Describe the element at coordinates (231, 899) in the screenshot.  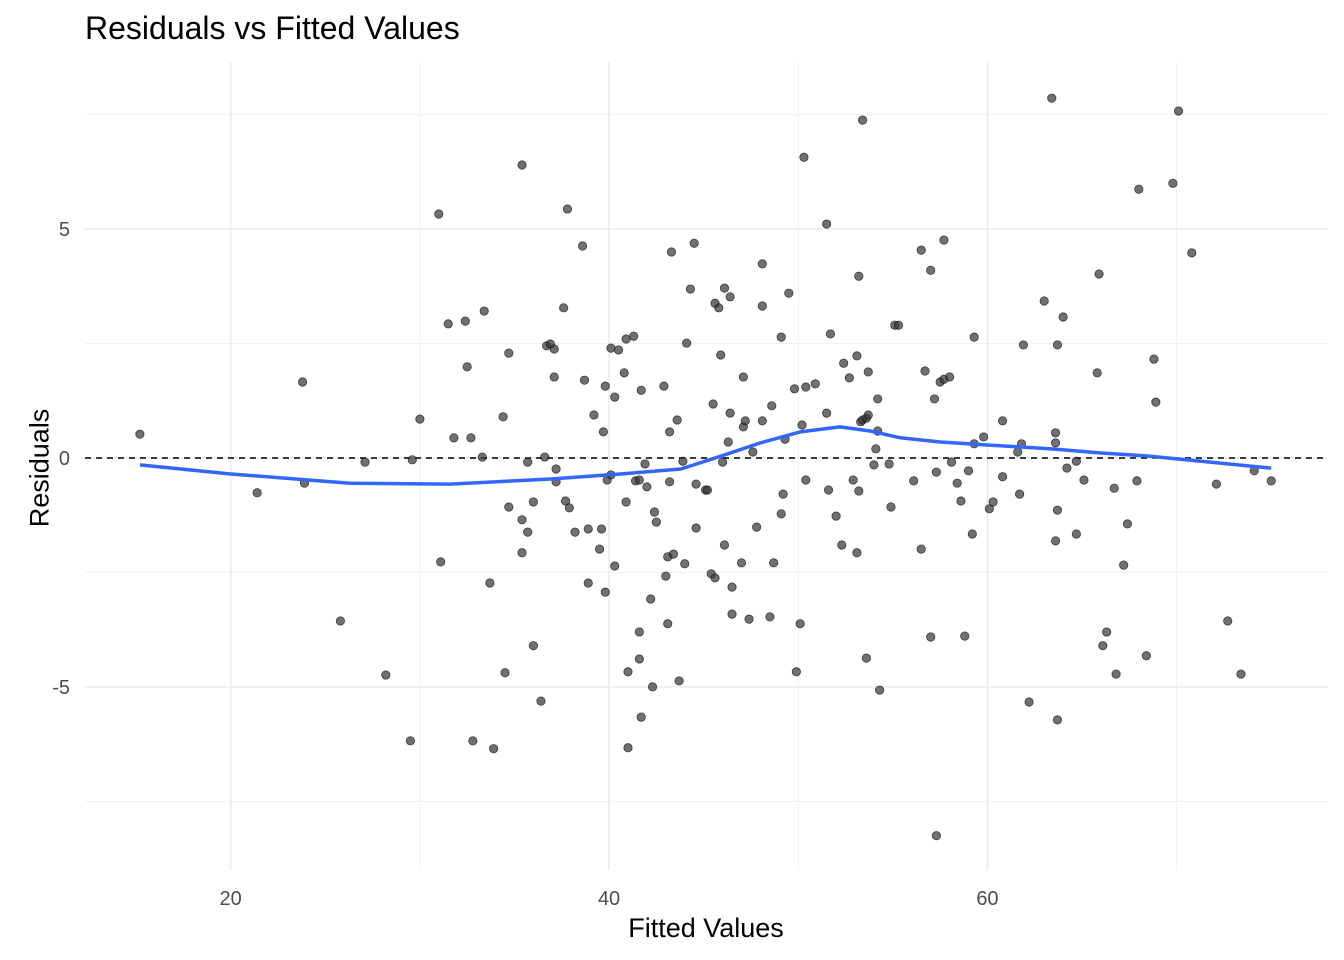
I see `x-tick-label: 20` at that location.